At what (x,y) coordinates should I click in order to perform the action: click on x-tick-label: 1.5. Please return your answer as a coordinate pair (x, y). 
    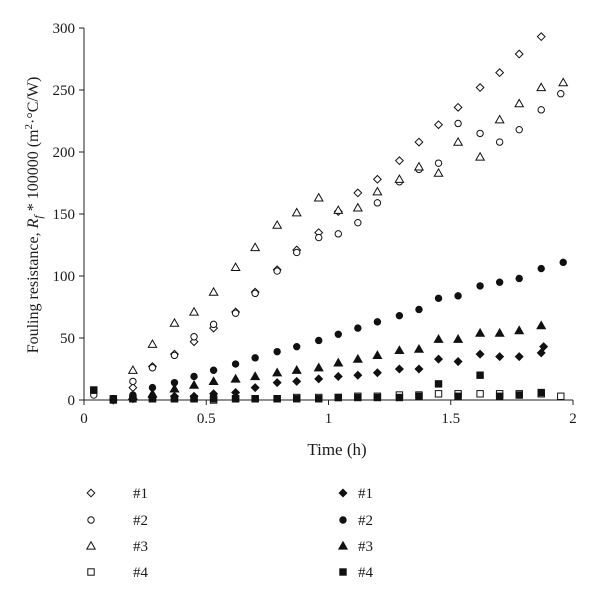
    Looking at the image, I should click on (450, 419).